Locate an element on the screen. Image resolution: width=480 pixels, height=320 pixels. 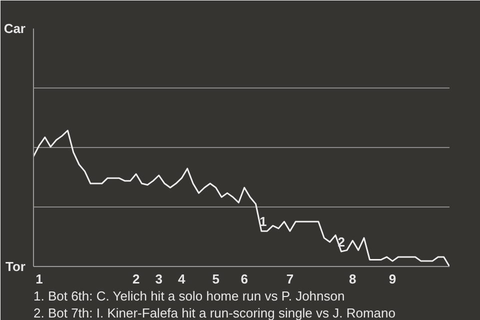
x-tick-label: 7 is located at coordinates (290, 279).